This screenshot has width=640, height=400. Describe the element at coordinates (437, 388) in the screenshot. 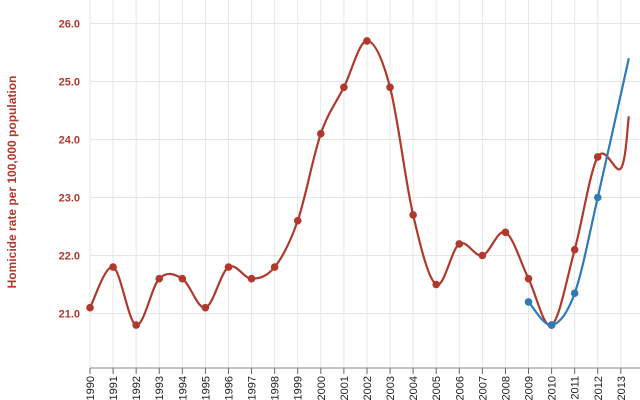

I see `x-tick-label: 2005` at that location.